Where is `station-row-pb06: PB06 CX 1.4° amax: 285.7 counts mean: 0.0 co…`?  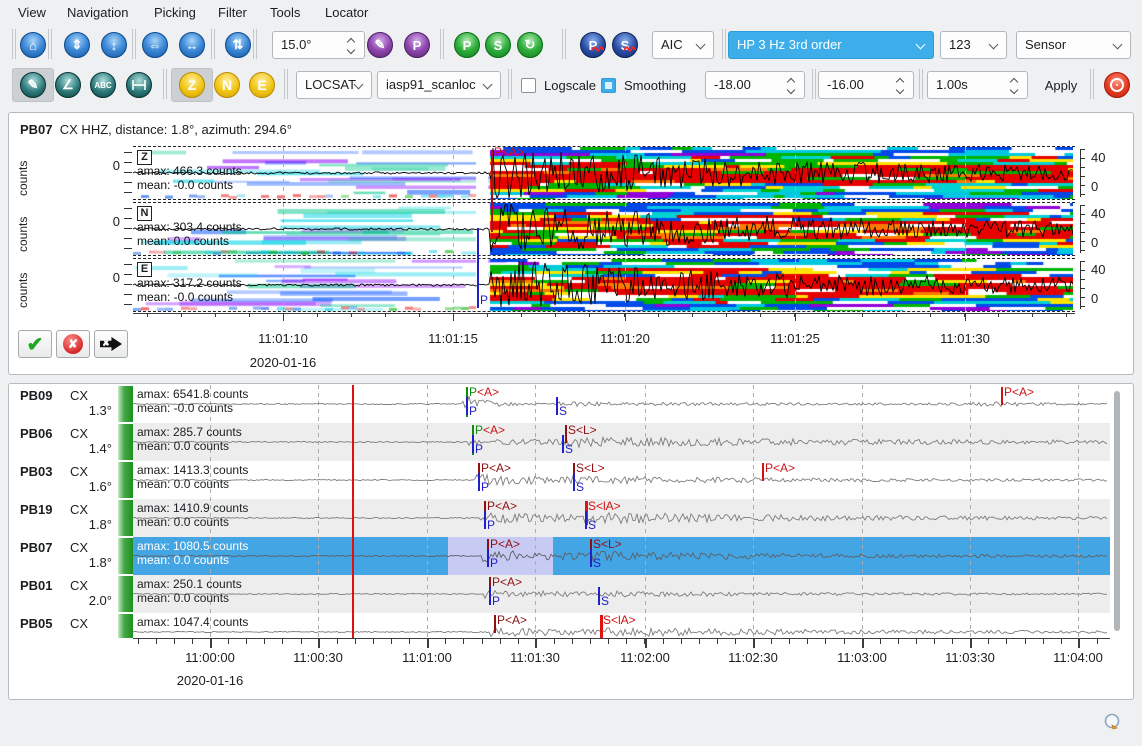
station-row-pb06: PB06 CX 1.4° amax: 285.7 counts mean: 0.0 co… is located at coordinates (571, 442).